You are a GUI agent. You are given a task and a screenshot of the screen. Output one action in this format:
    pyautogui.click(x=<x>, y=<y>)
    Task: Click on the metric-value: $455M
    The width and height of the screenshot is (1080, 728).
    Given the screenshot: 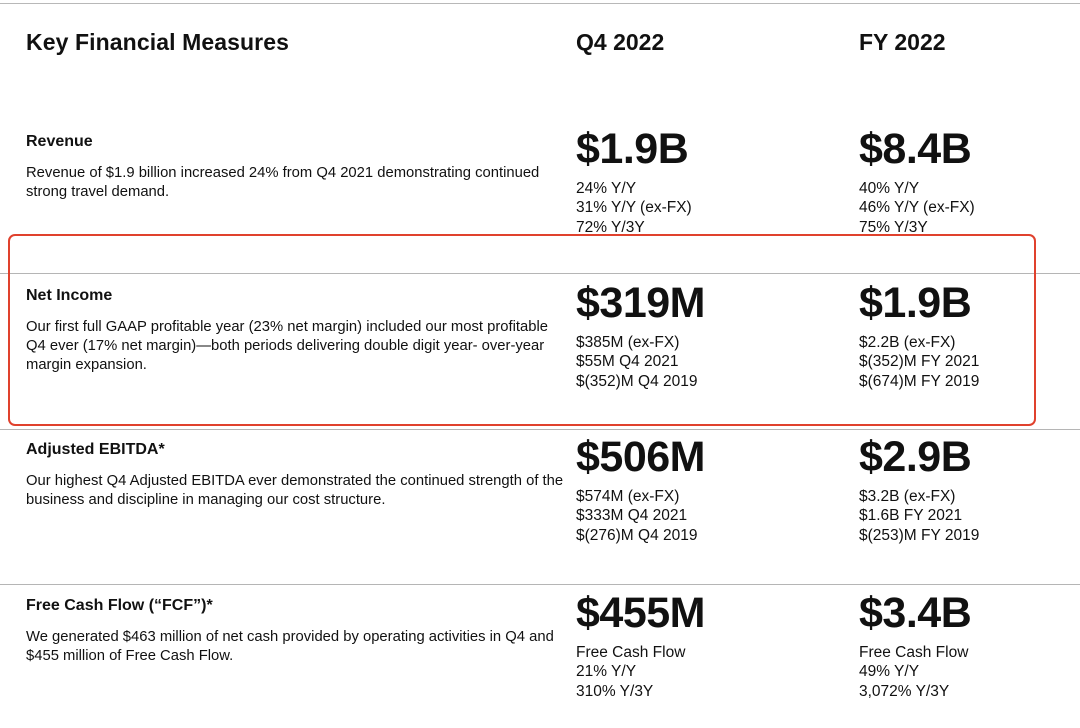 What is the action you would take?
    pyautogui.click(x=640, y=613)
    